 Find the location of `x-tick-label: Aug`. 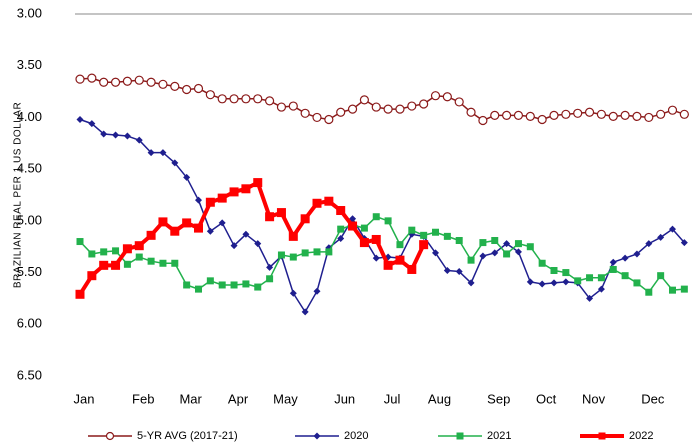

x-tick-label: Aug is located at coordinates (439, 398).